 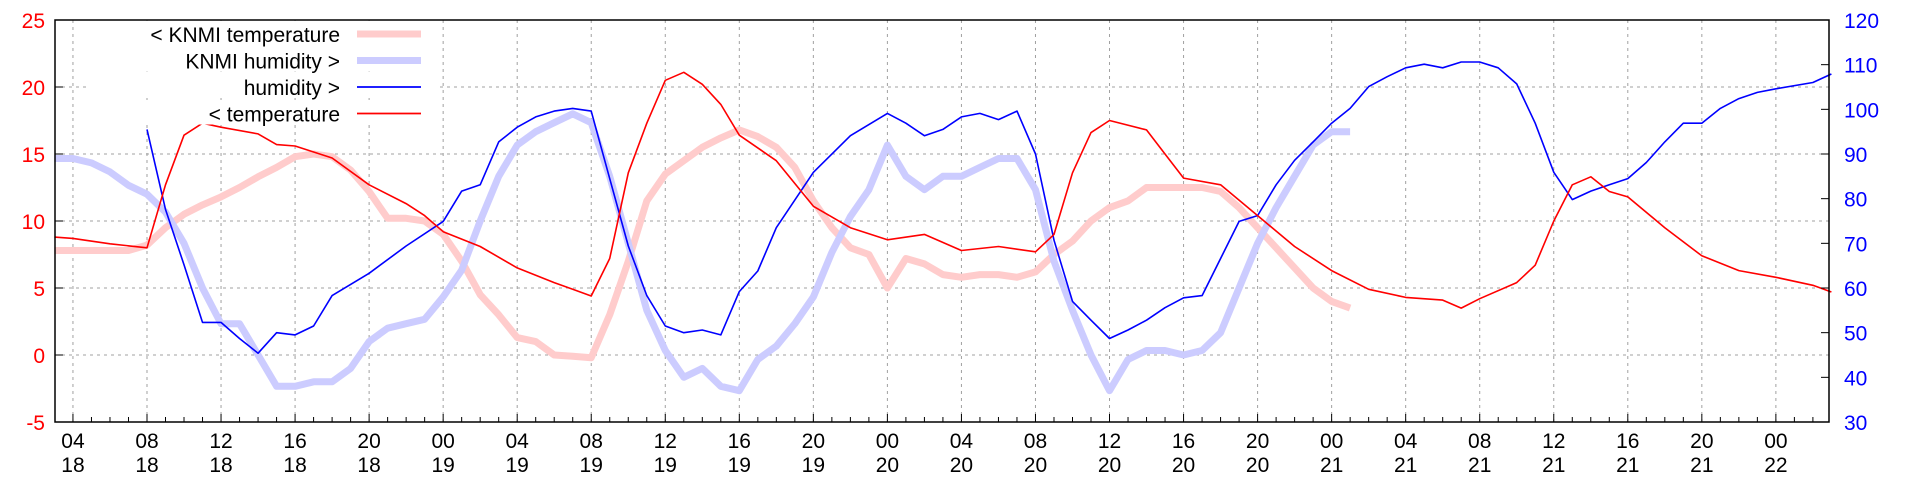 I want to click on right-tick-label: 40, so click(x=1855, y=378).